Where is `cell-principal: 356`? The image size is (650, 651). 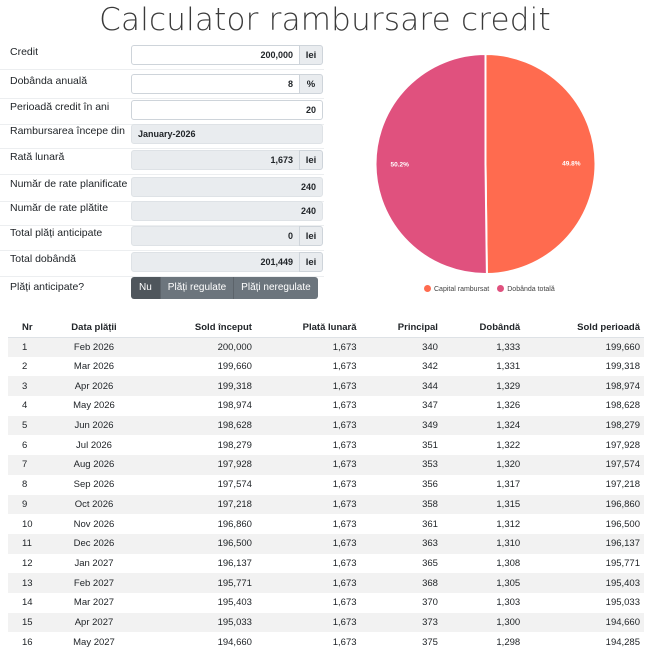
cell-principal: 356 is located at coordinates (430, 485).